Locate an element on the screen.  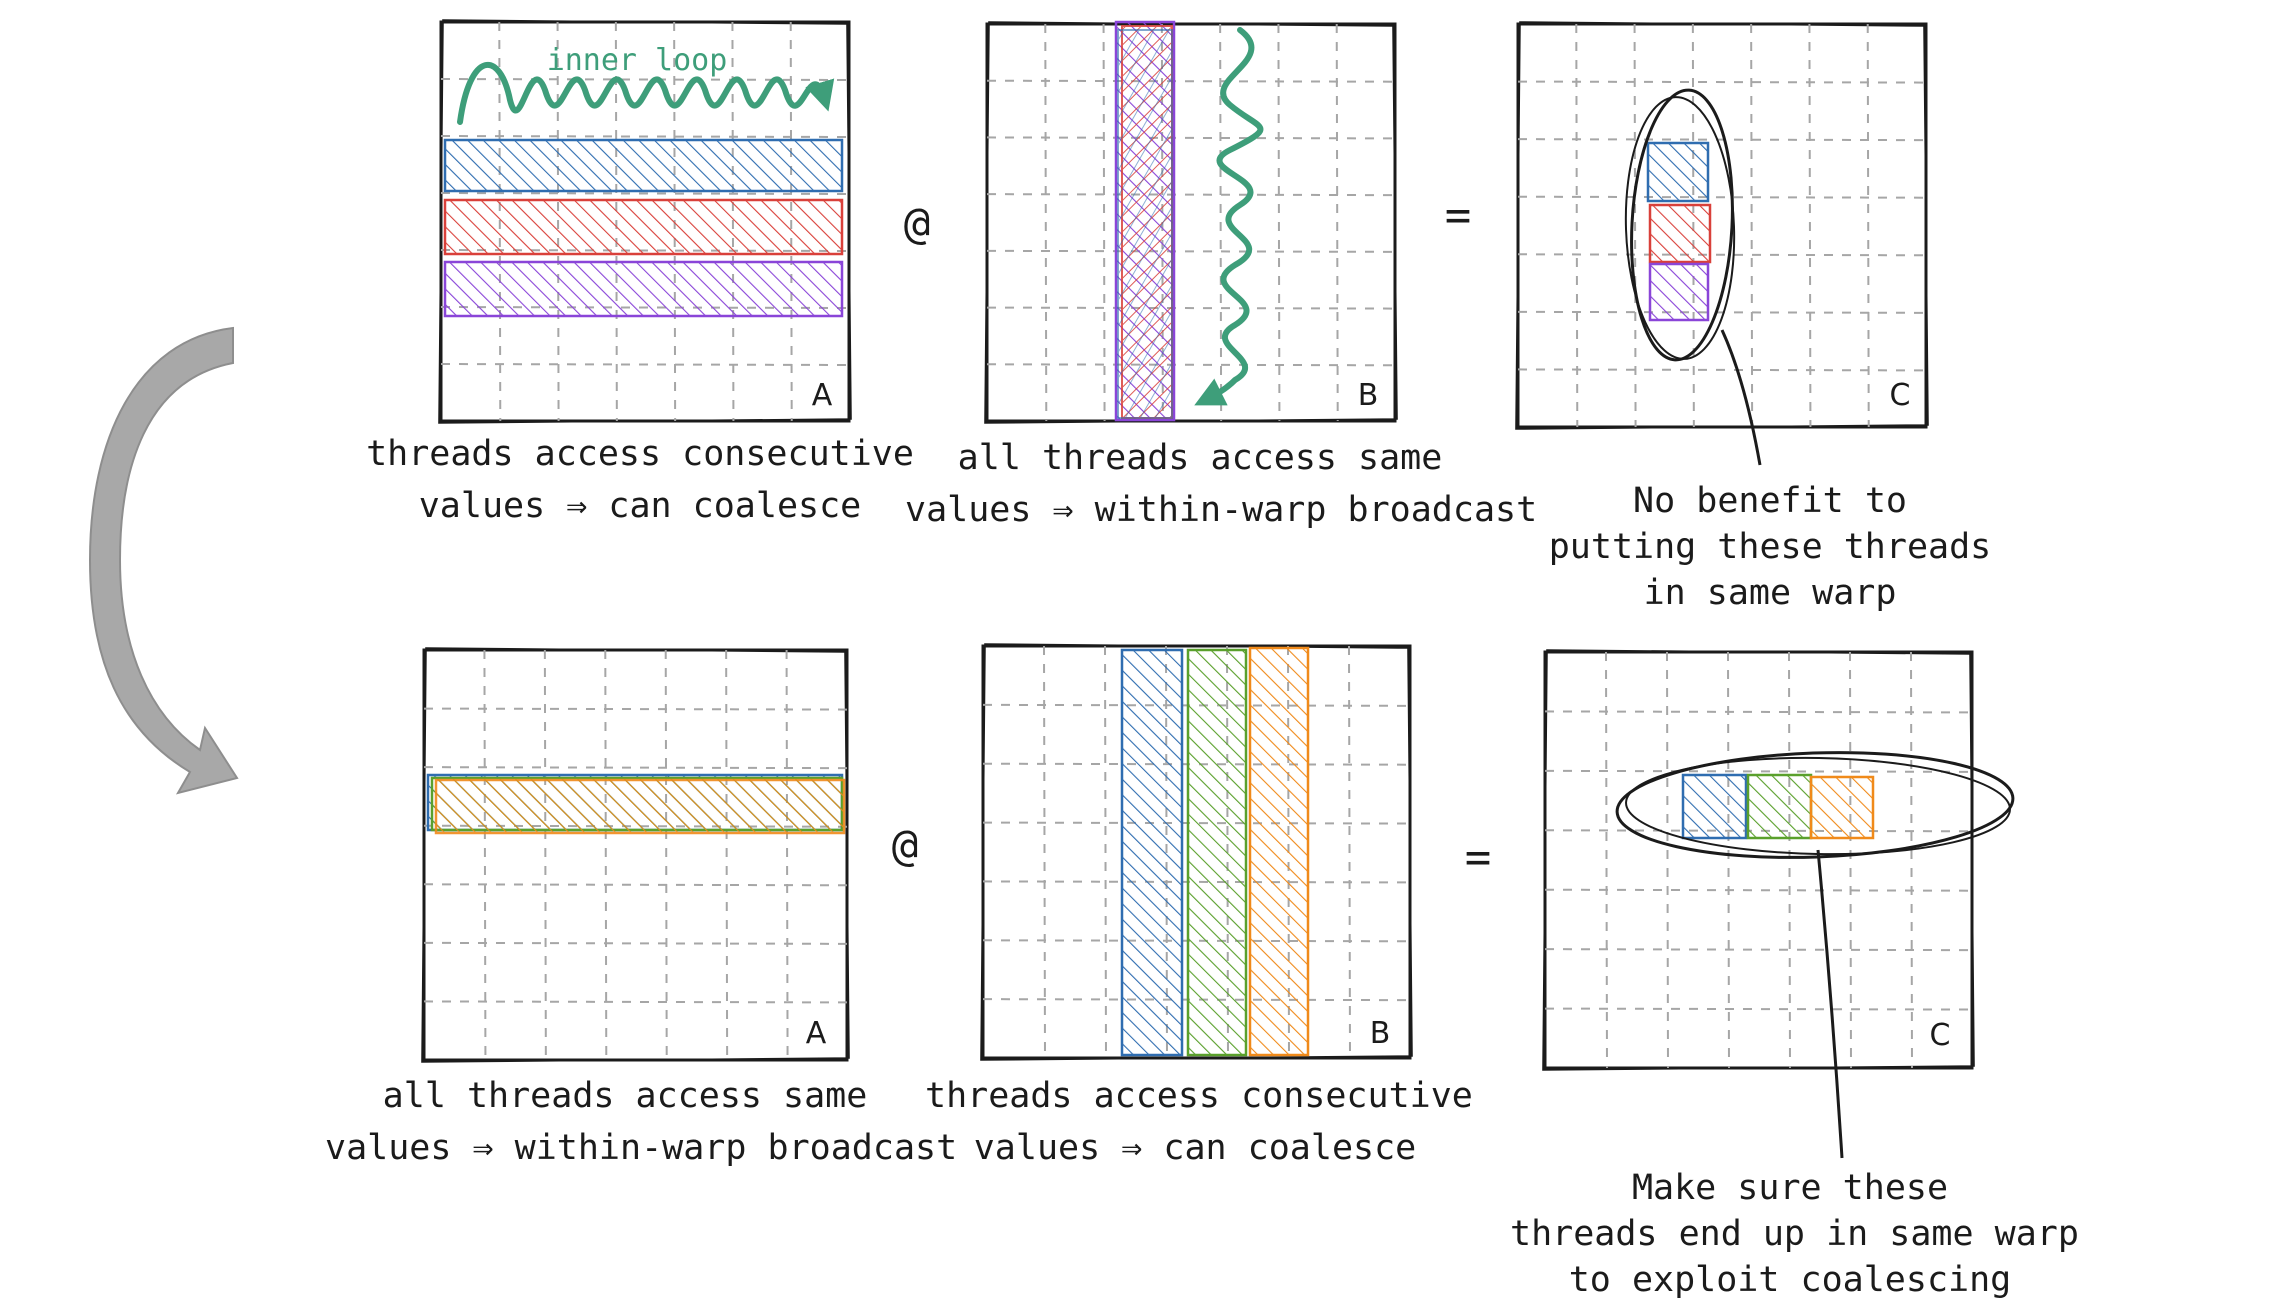
inner-loop-arrow-icon is located at coordinates (646, 93).